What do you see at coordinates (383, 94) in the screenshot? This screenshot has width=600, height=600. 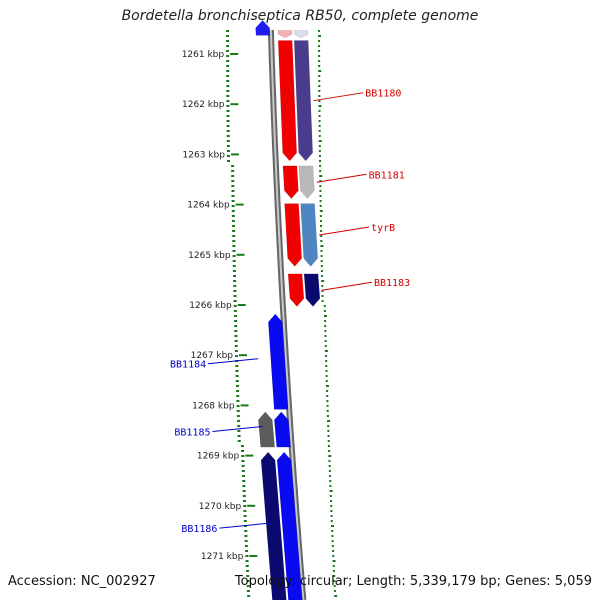 I see `gene-label-bb1180: BB1180` at bounding box center [383, 94].